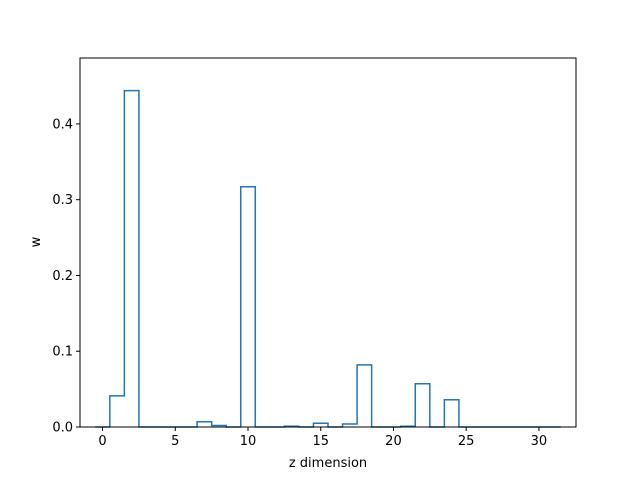  I want to click on y-tick-label: 0.4, so click(62, 124).